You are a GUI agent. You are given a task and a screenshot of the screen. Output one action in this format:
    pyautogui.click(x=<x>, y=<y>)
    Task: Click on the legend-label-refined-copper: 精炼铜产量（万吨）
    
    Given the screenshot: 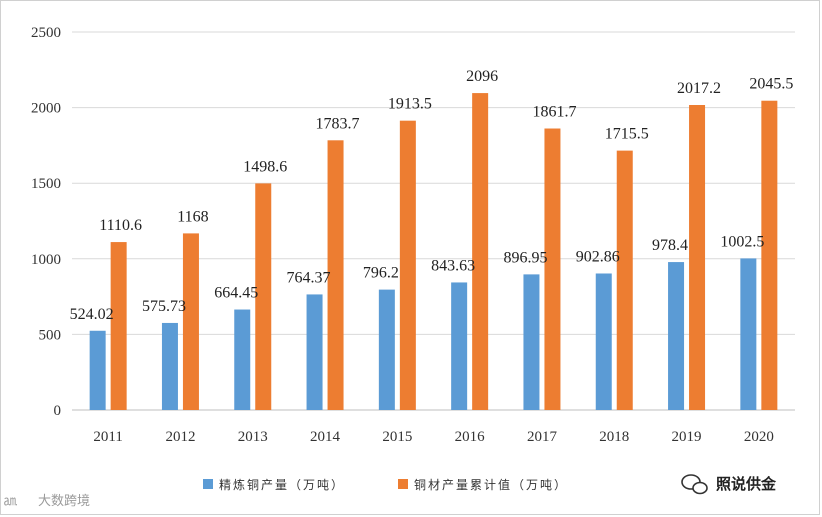 What is the action you would take?
    pyautogui.click(x=282, y=484)
    